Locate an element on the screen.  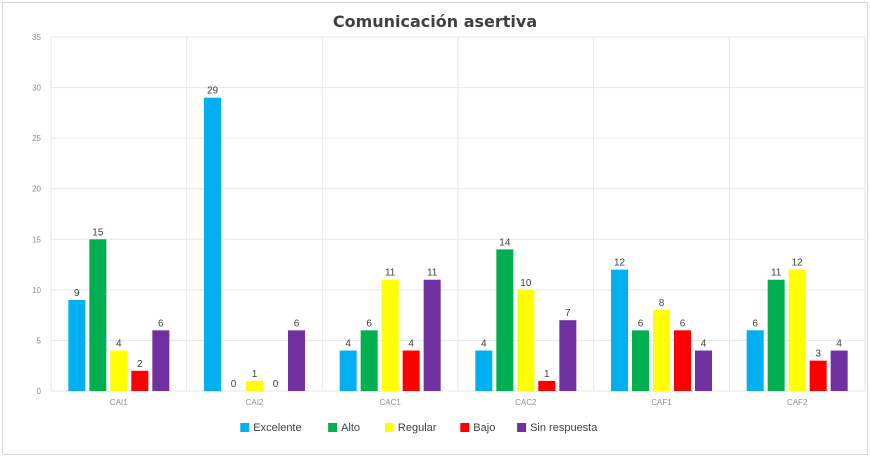
y-tick-label: 15 is located at coordinates (36, 239).